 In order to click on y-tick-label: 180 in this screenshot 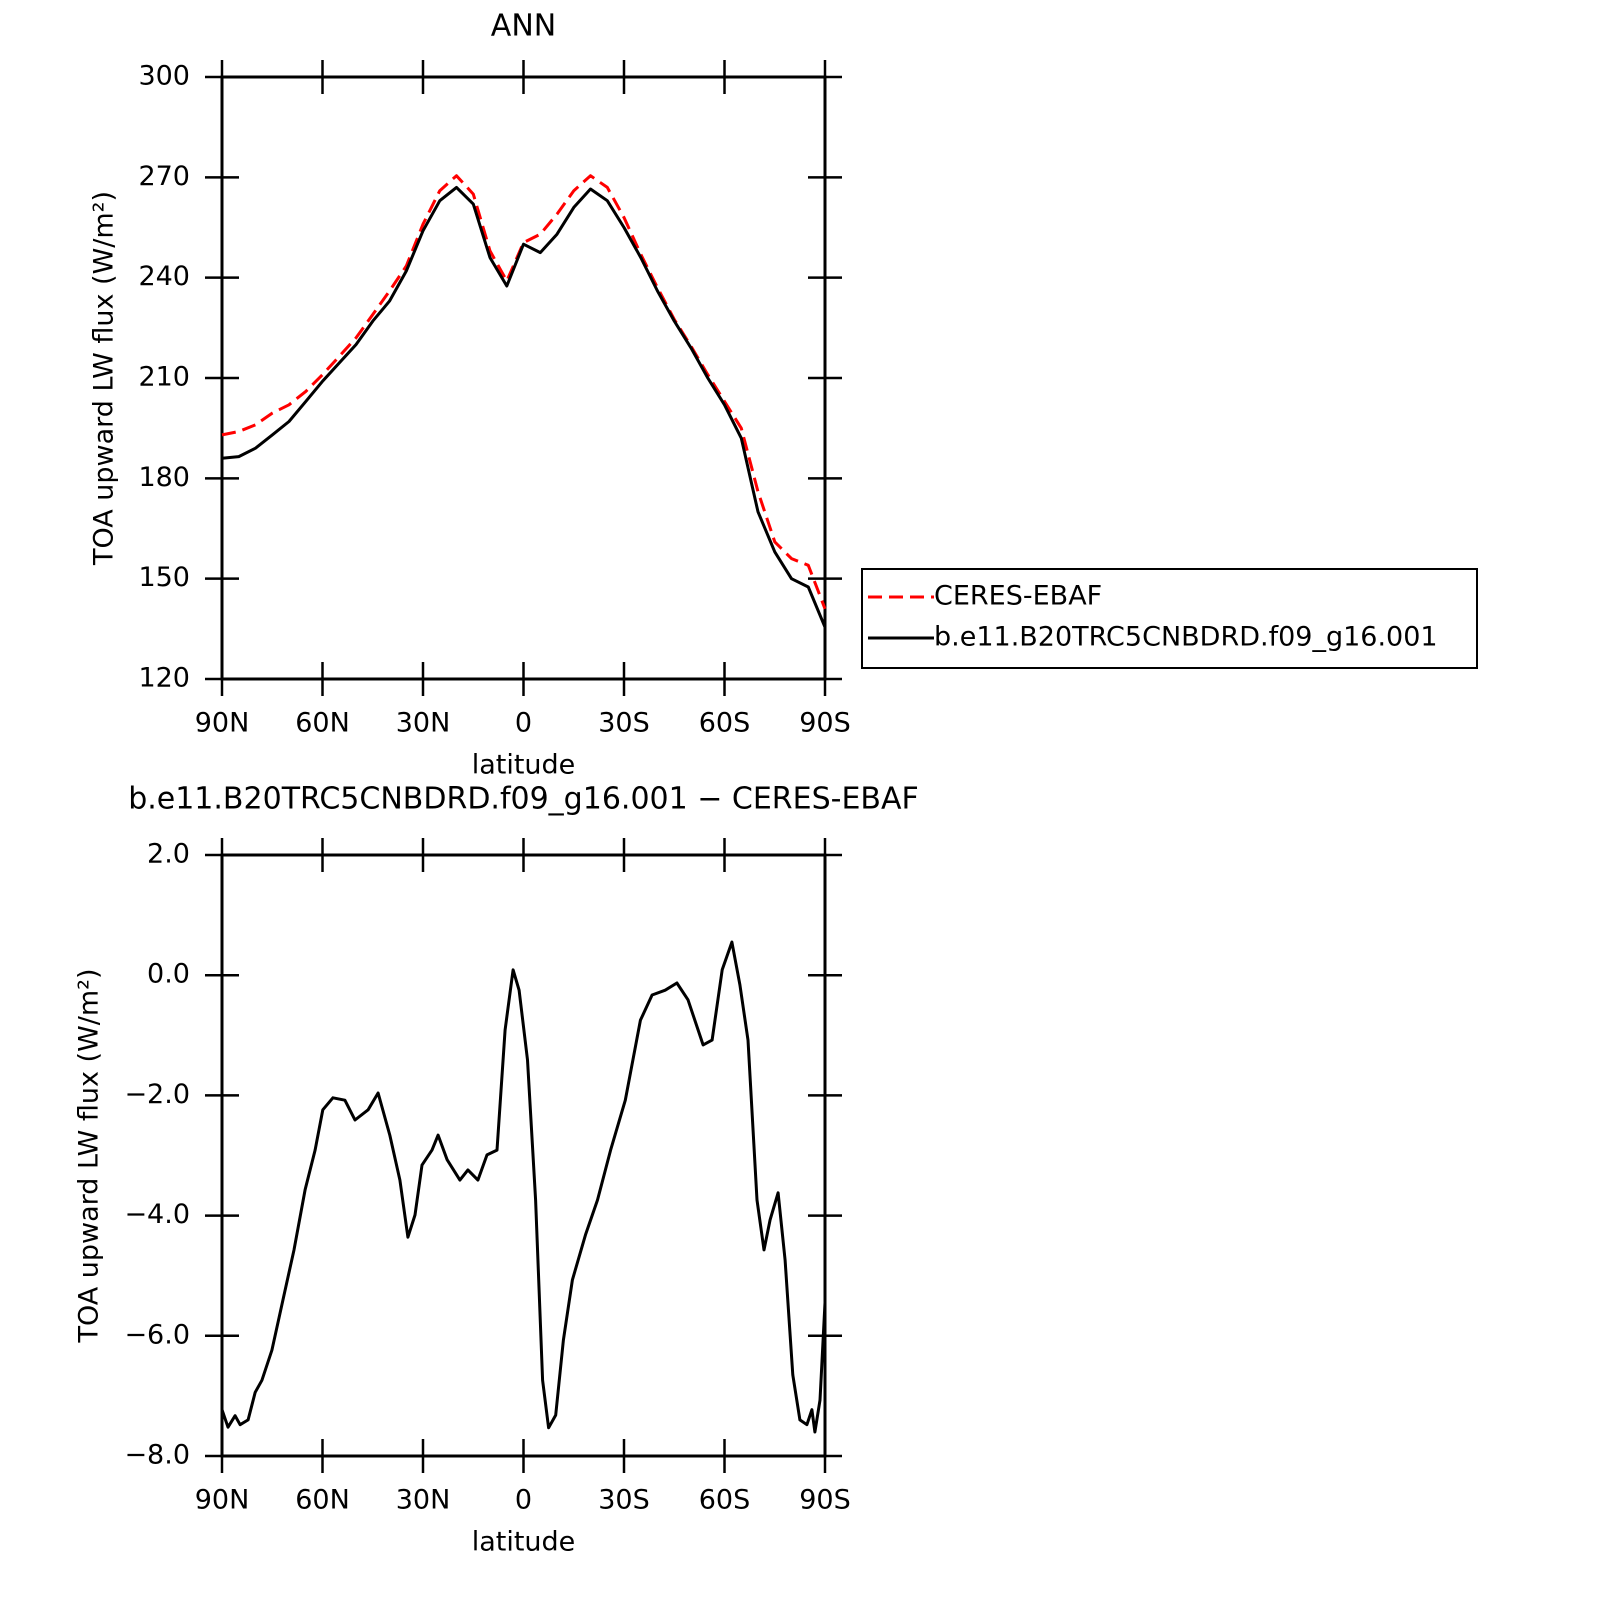, I will do `click(164, 477)`.